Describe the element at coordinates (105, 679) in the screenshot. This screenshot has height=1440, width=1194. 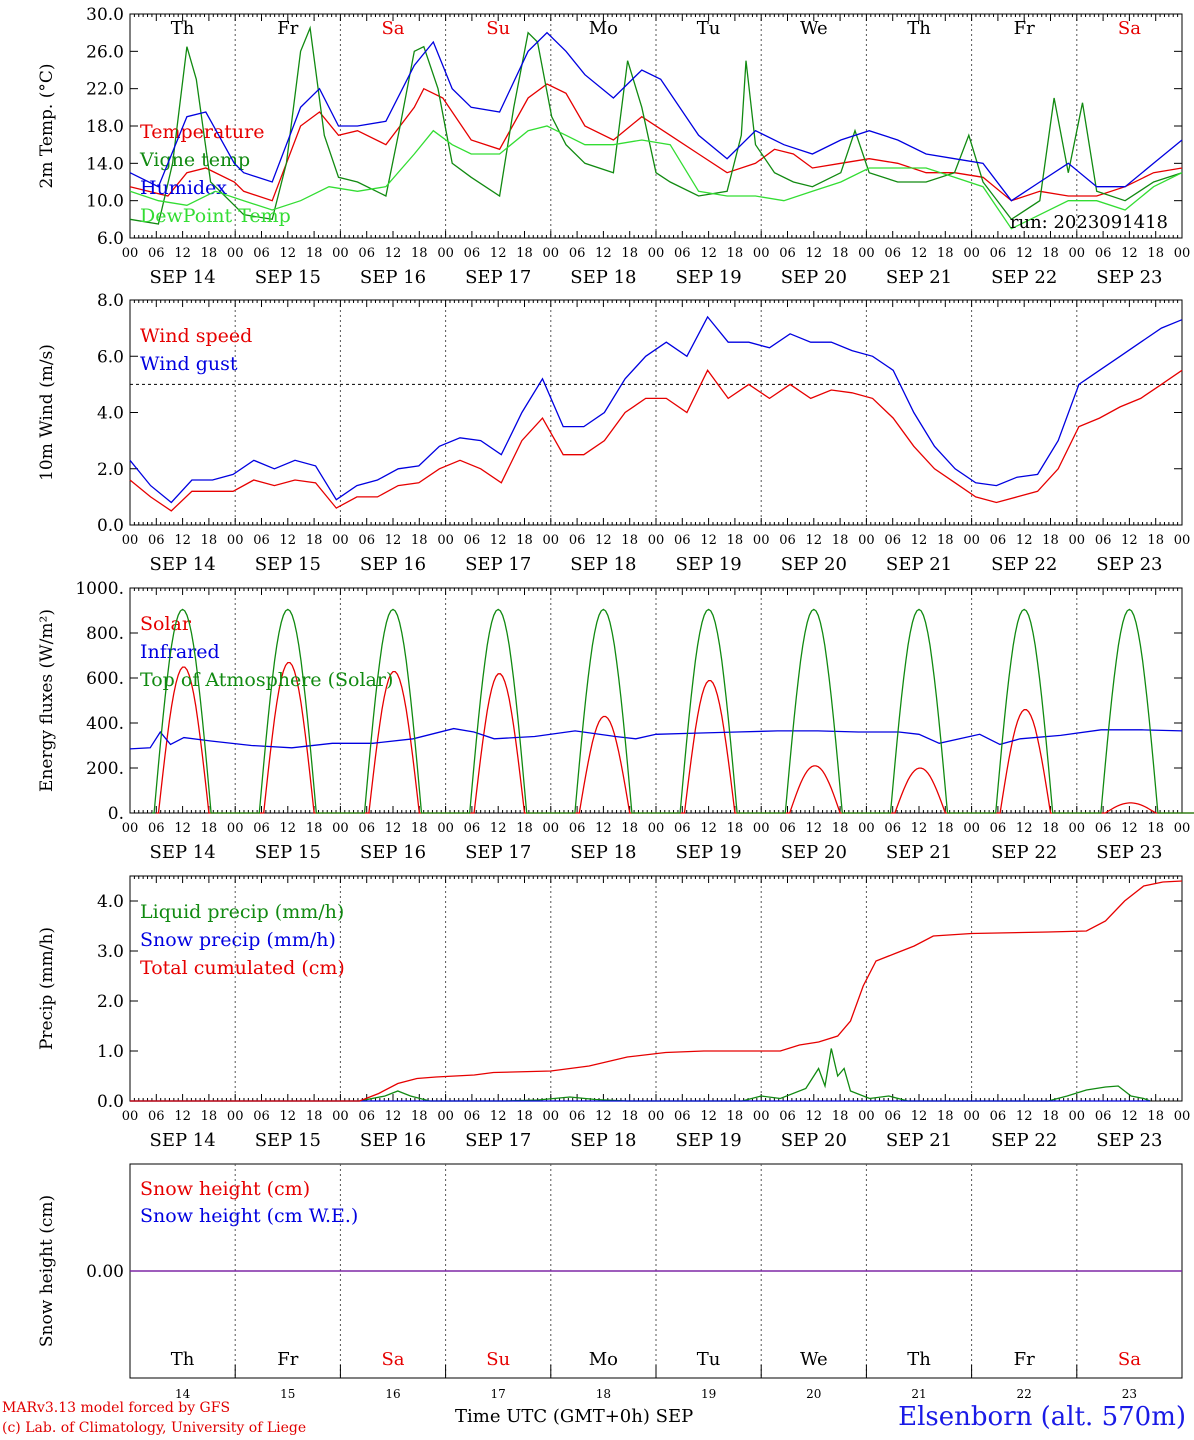
I see `energy-y-tick-label: 600.` at that location.